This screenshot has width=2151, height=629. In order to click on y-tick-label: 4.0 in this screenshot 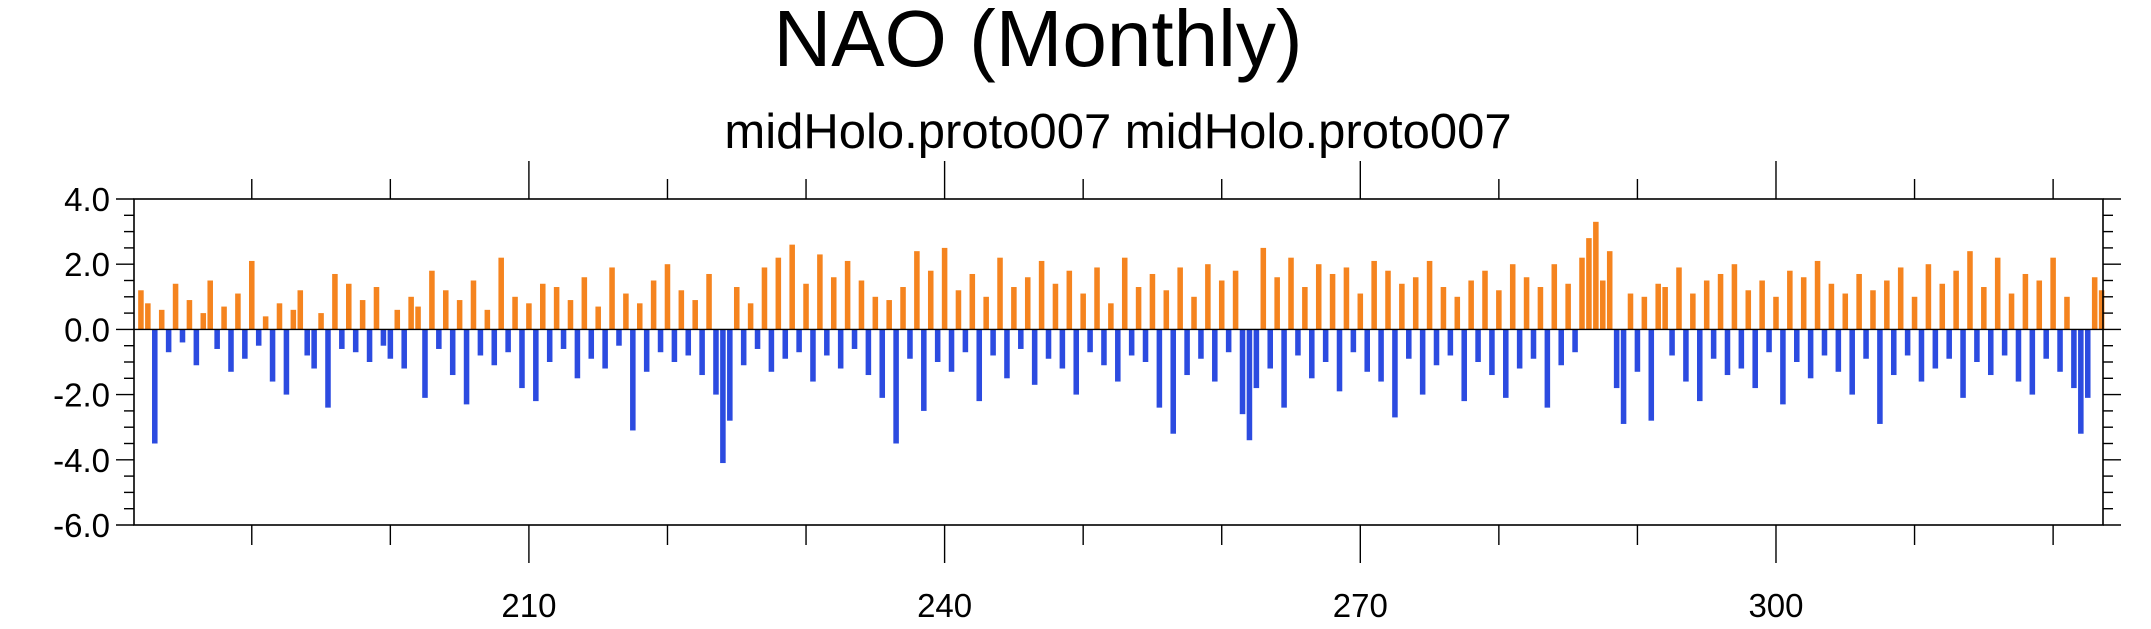, I will do `click(87, 199)`.